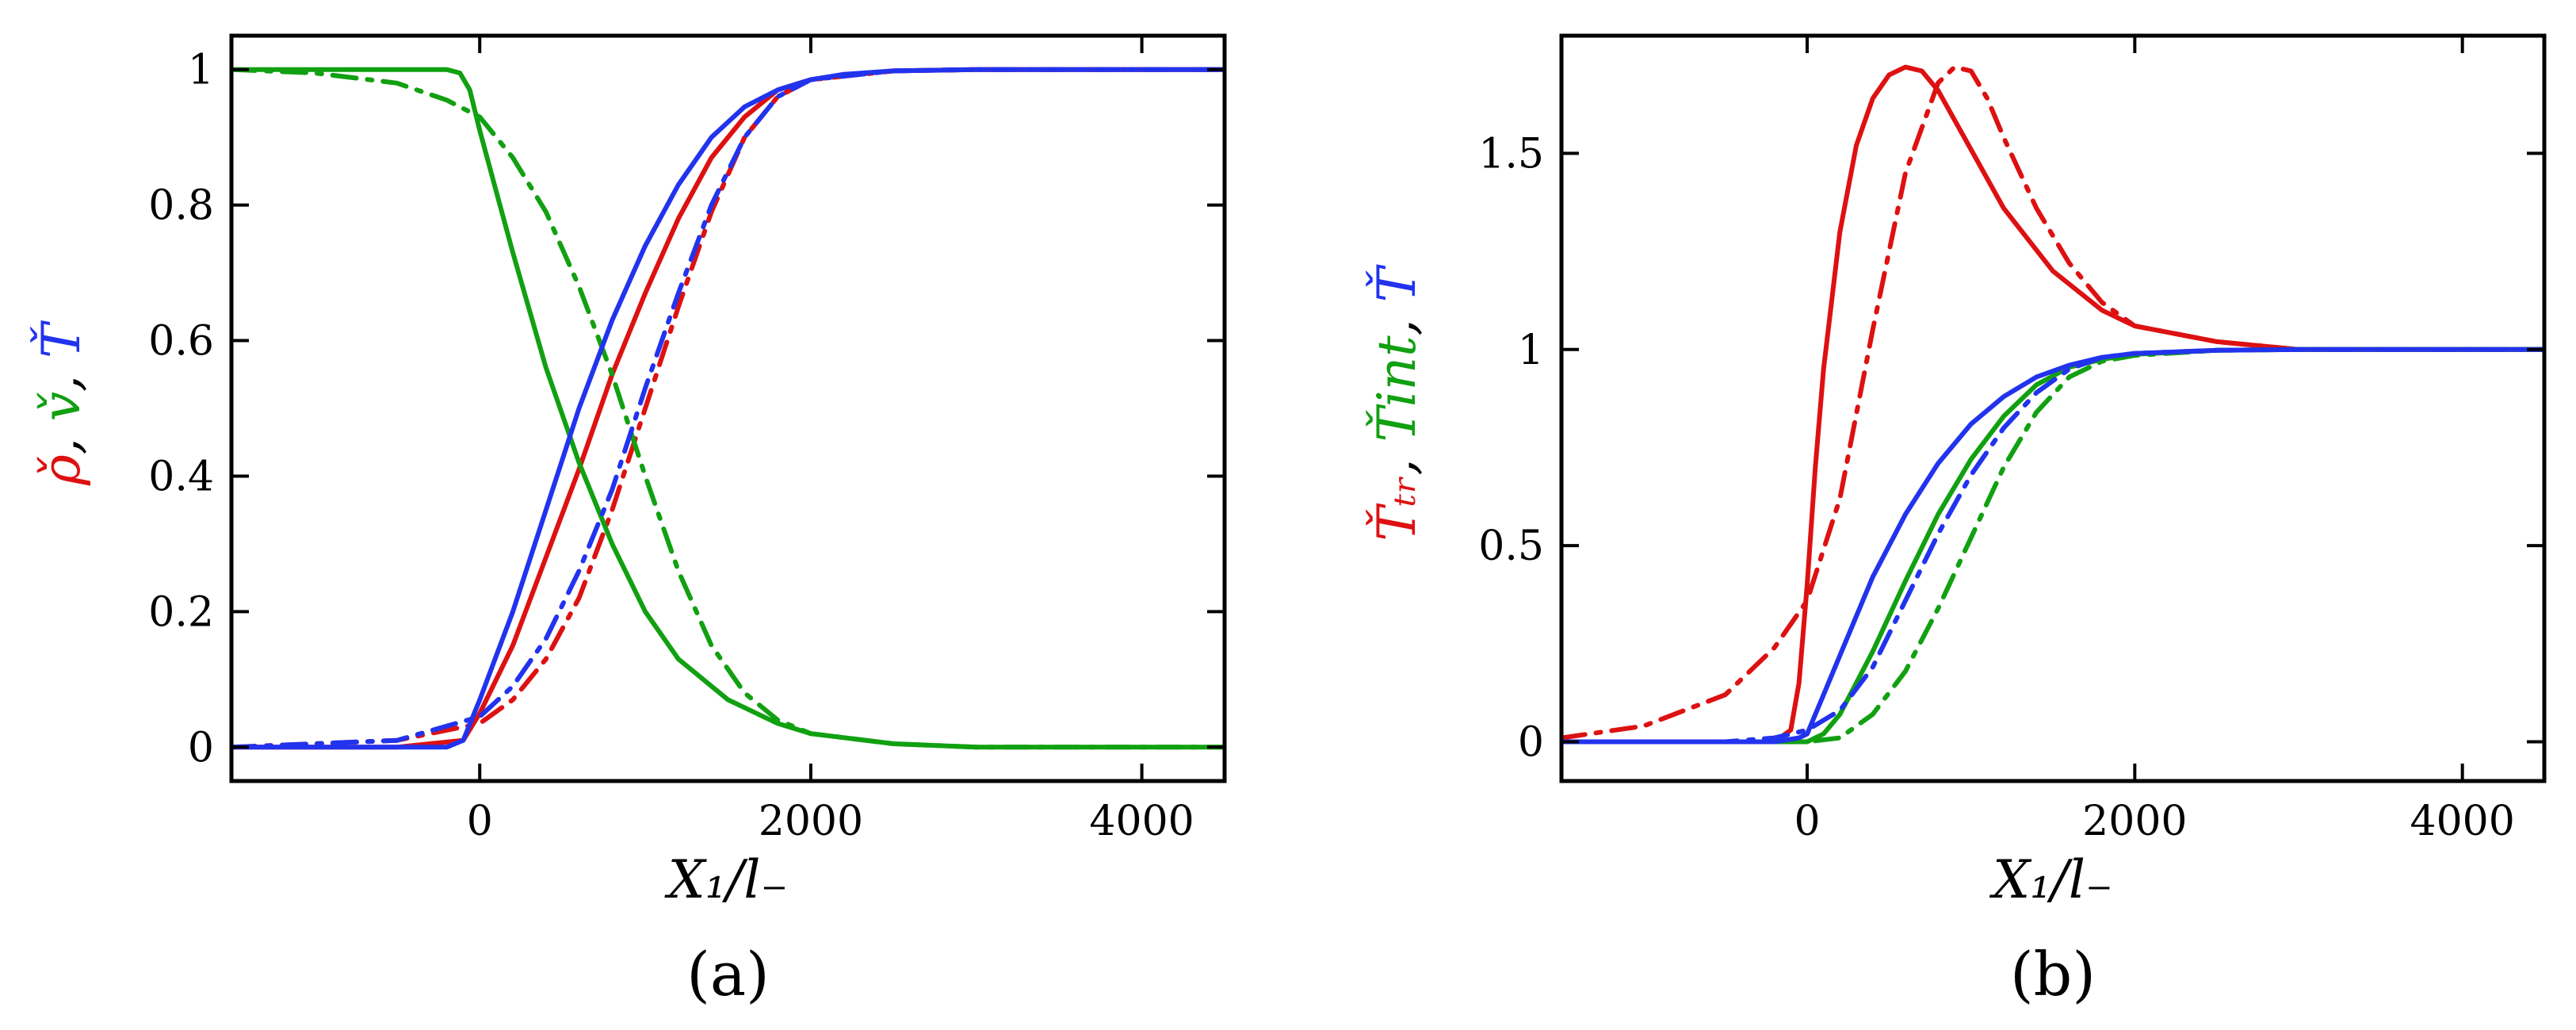  Describe the element at coordinates (1141, 821) in the screenshot. I see `x-tick-label-a-2: 4000` at that location.